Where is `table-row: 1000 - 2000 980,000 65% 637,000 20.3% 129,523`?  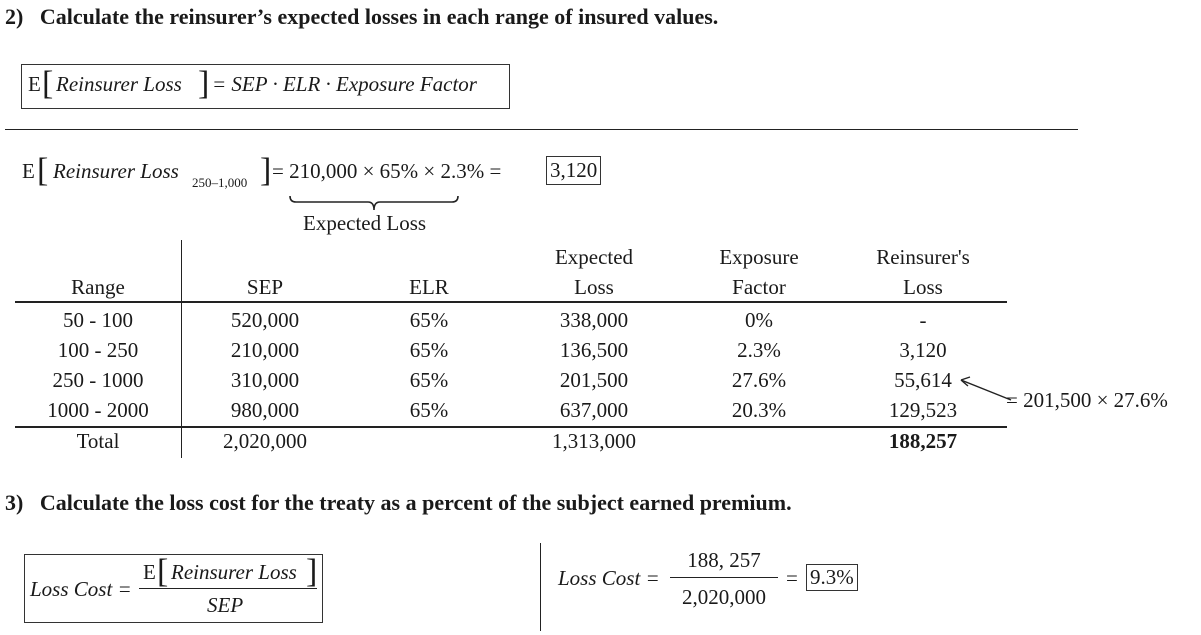
table-row: 1000 - 2000 980,000 65% 637,000 20.3% 129,523 is located at coordinates (511, 410).